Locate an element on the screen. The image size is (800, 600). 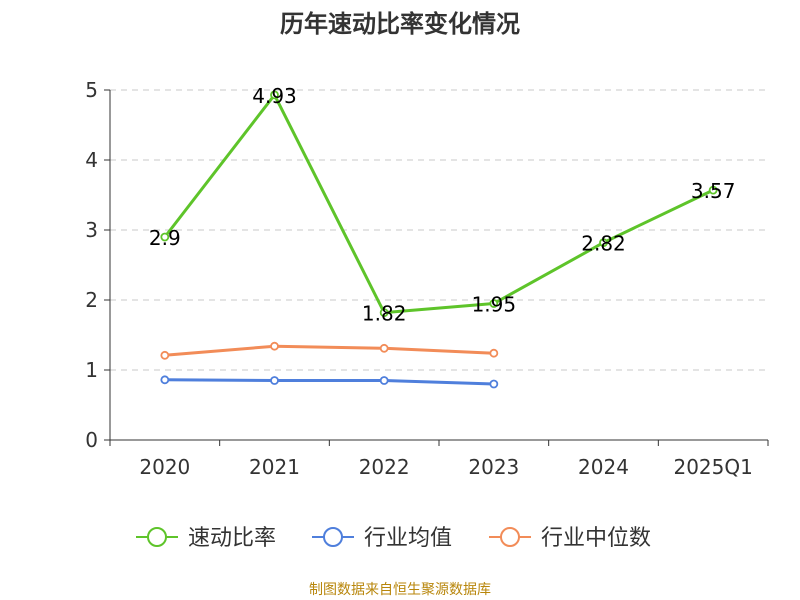
x-tick-label: 2021 is located at coordinates (274, 467).